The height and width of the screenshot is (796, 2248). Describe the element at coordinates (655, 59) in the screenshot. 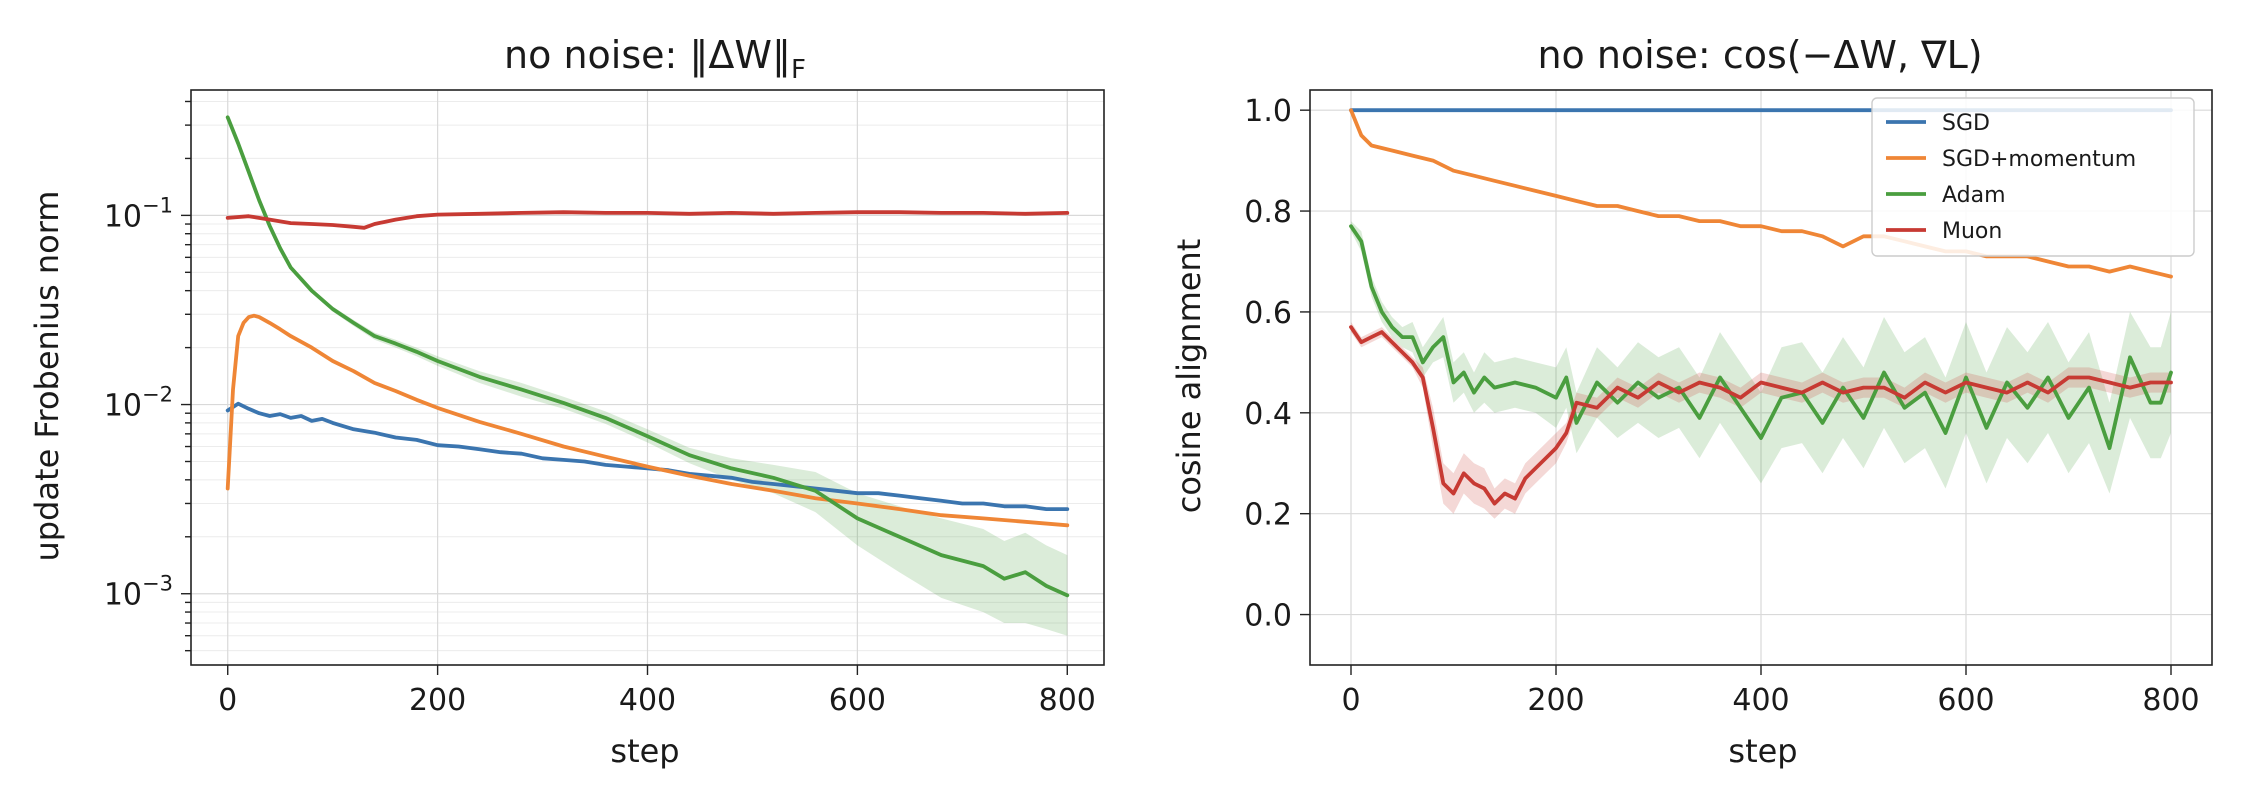

I see `chart-left-title: no noise: ‖ΔW‖F` at that location.